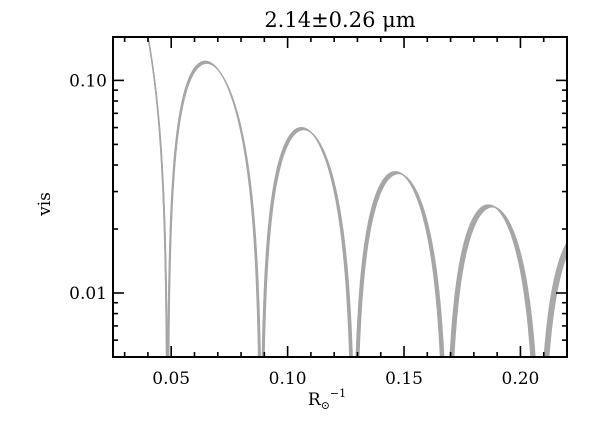 This screenshot has height=428, width=600. What do you see at coordinates (45, 204) in the screenshot?
I see `y-axis-label: vis` at bounding box center [45, 204].